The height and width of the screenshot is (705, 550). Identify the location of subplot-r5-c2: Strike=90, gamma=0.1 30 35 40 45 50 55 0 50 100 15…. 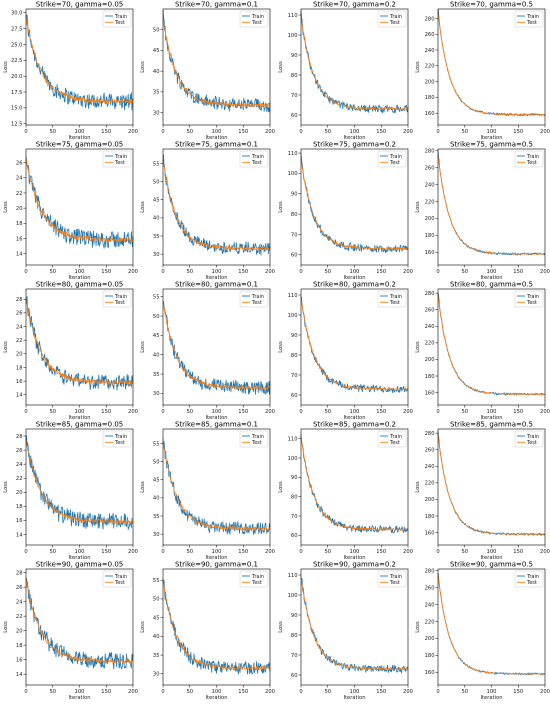
(207, 631).